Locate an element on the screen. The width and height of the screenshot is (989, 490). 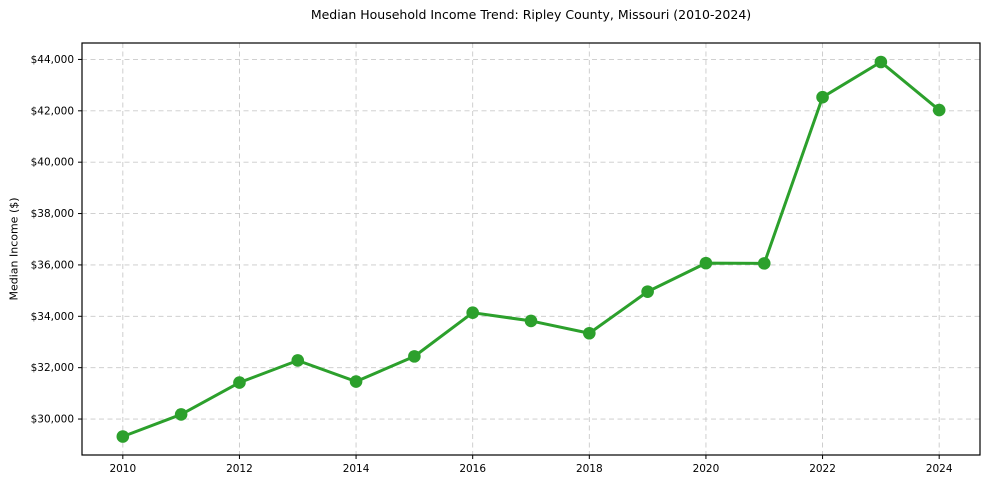
y-tick-label: $36,000 is located at coordinates (52, 265).